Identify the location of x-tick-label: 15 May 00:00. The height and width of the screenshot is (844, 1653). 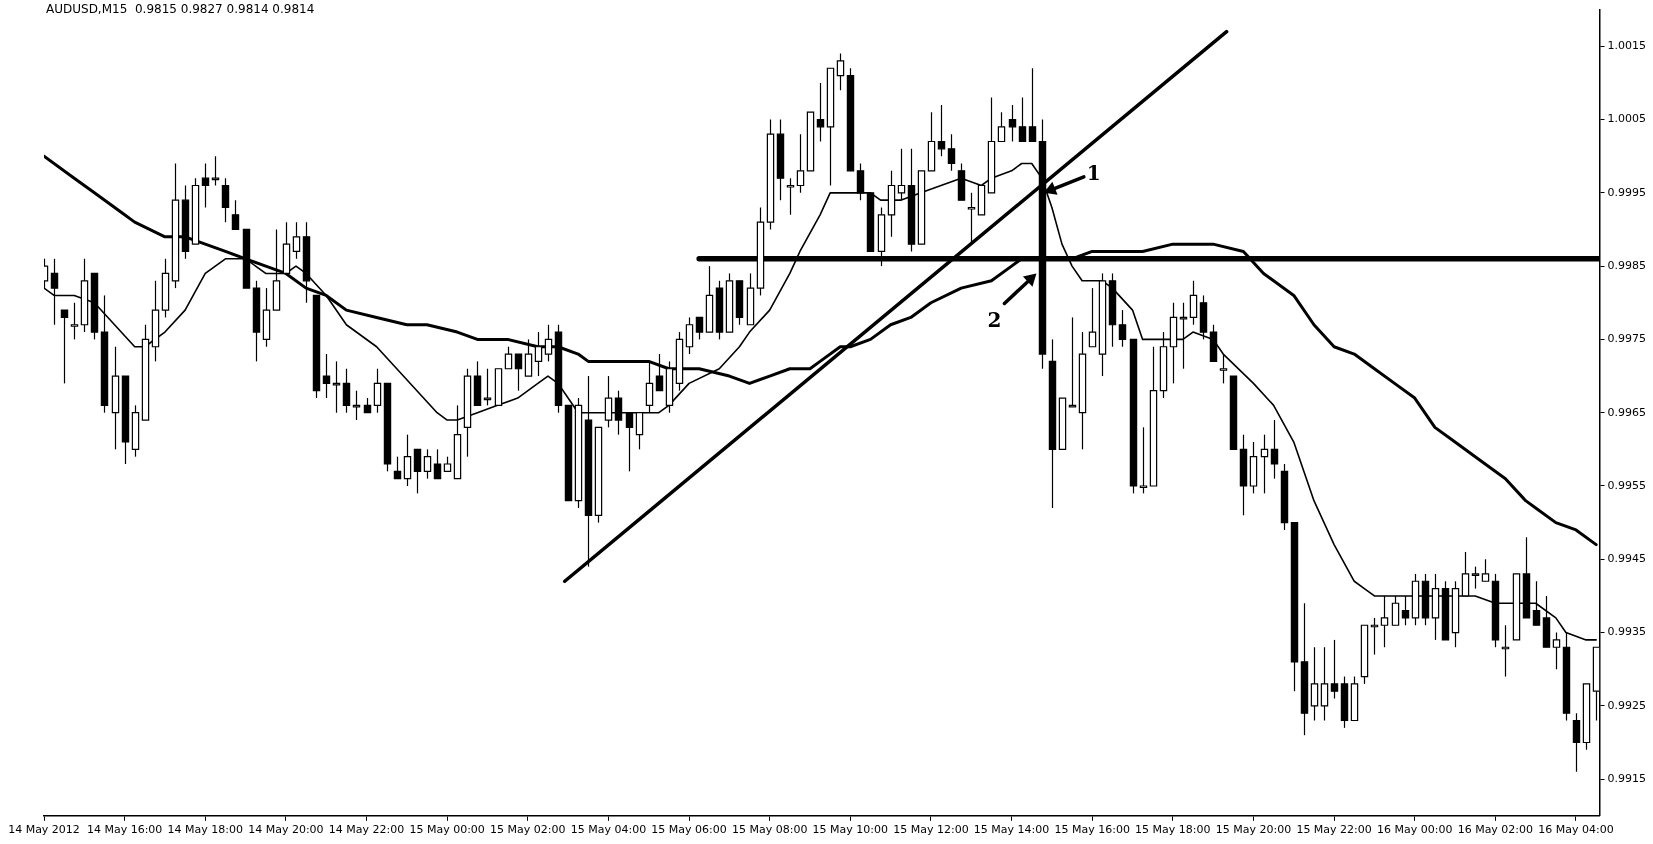
(447, 830).